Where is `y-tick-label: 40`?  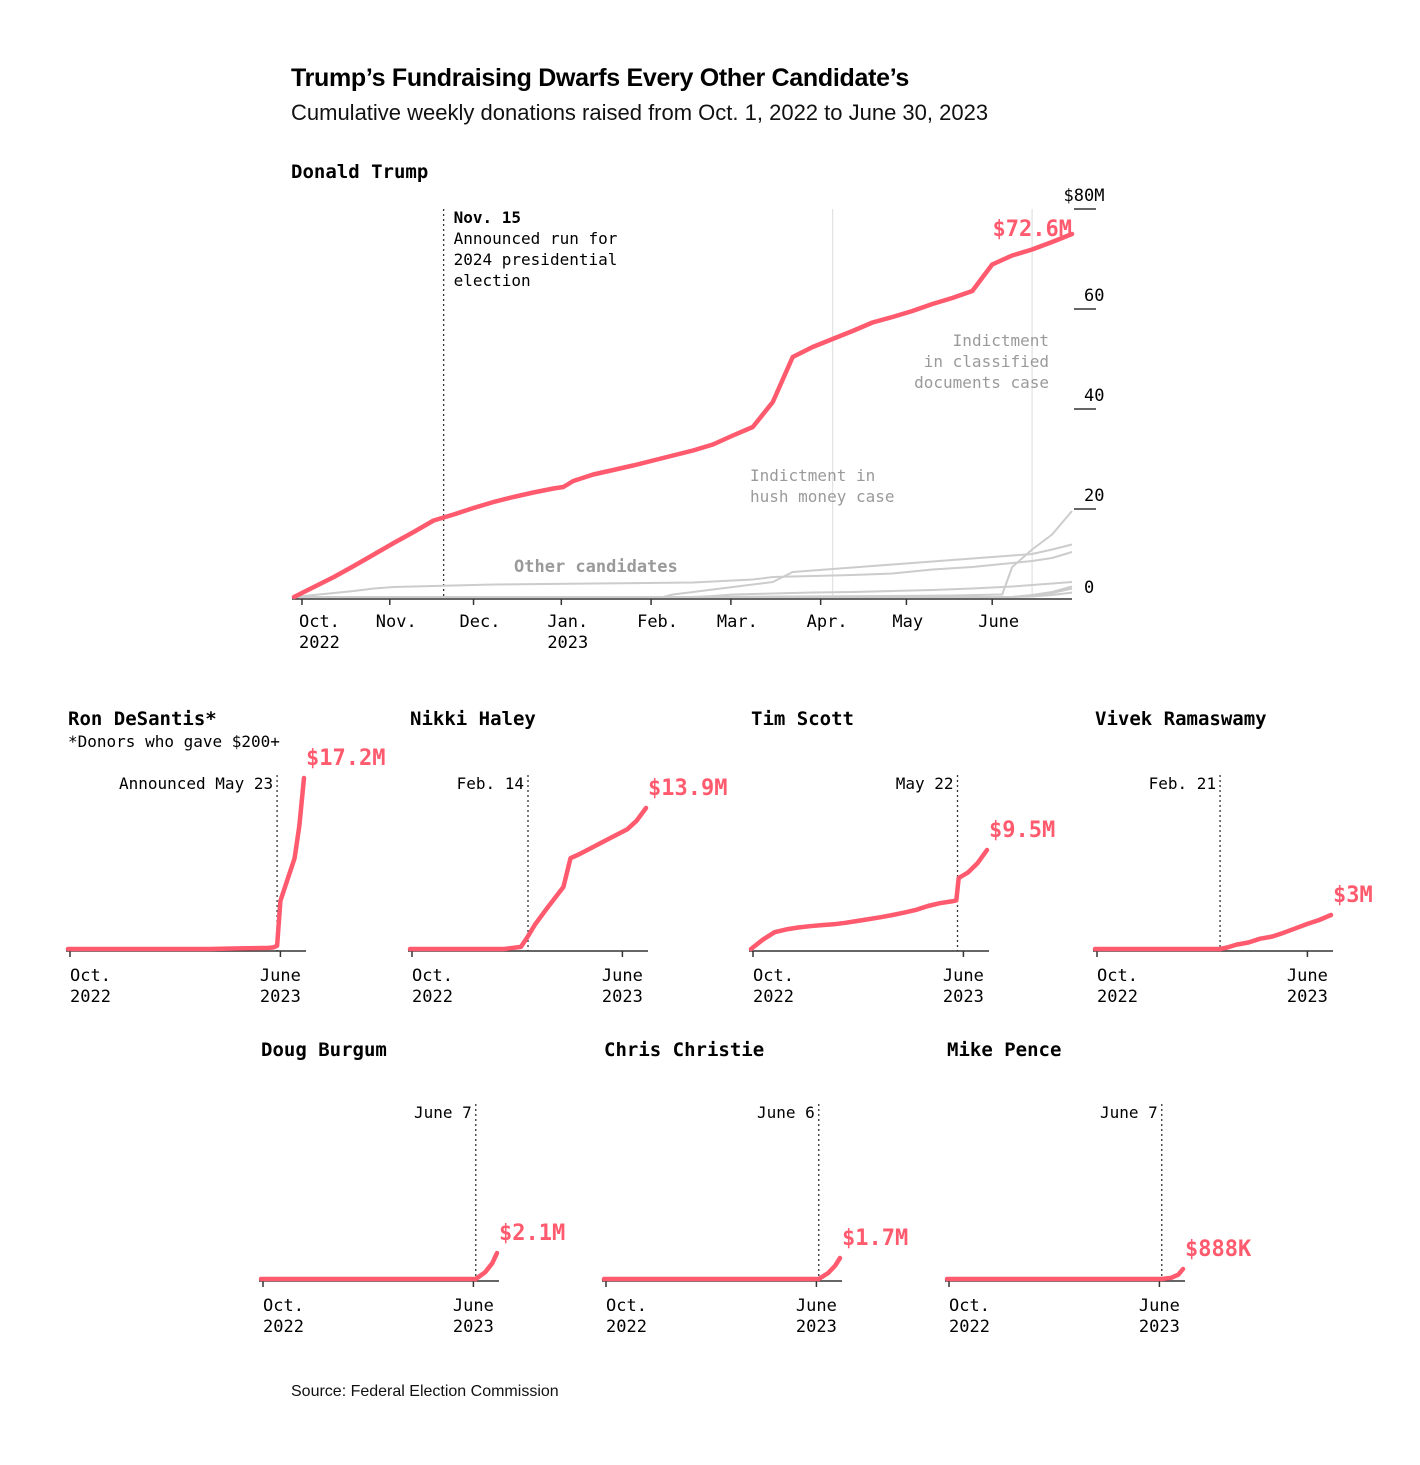
y-tick-label: 40 is located at coordinates (1094, 396).